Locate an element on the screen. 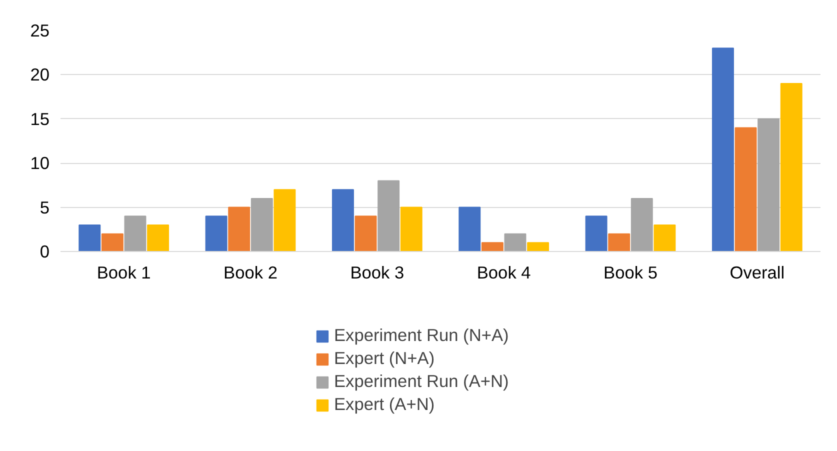 This screenshot has height=451, width=837. x-tick-label: Book 3 is located at coordinates (377, 272).